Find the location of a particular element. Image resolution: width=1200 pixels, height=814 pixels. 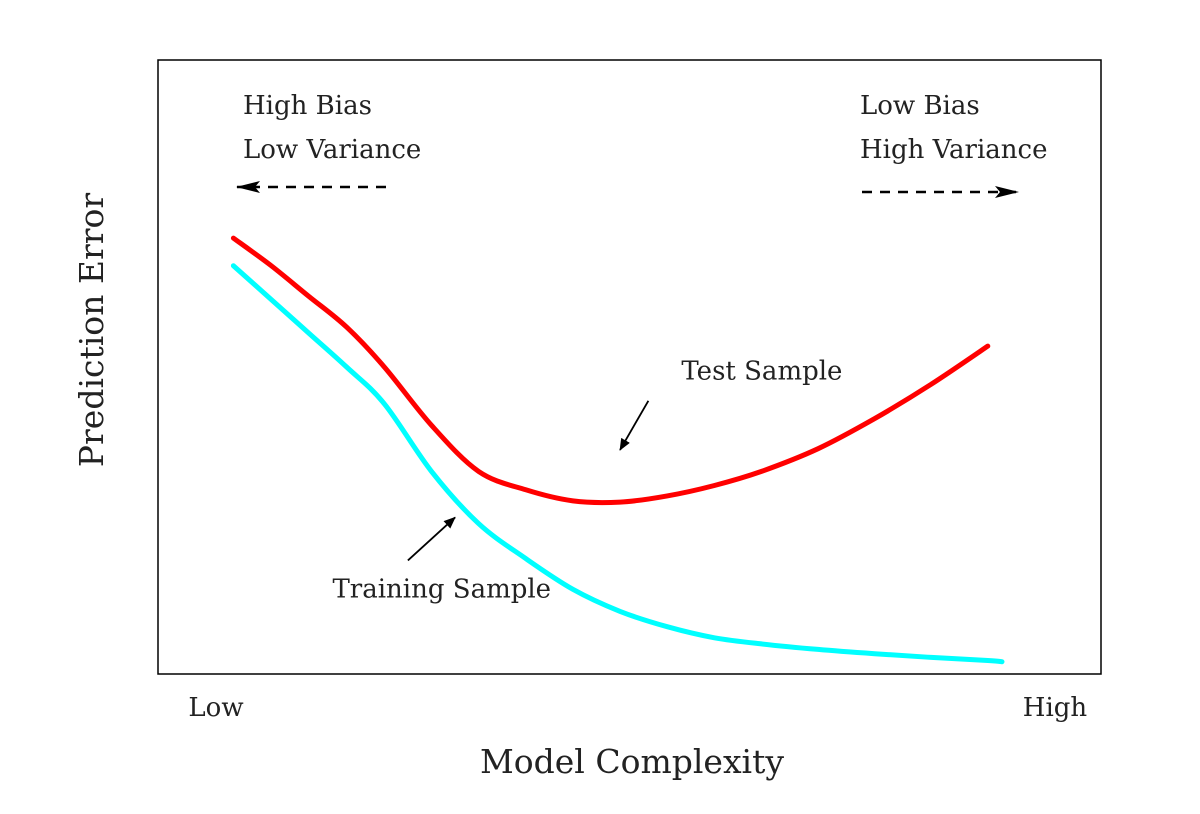

annotation-training-sample-arrow is located at coordinates (431, 539).